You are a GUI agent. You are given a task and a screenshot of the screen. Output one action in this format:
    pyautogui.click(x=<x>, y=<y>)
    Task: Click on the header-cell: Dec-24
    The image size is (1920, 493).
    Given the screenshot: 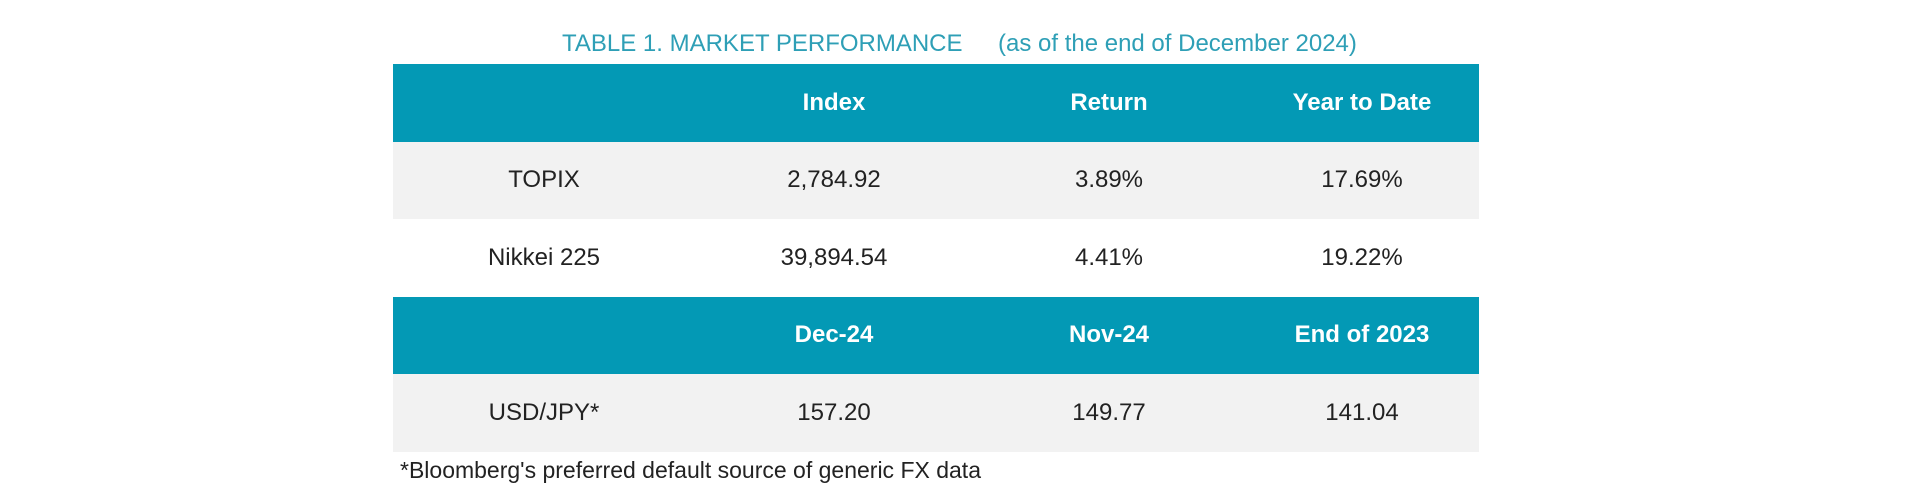 What is the action you would take?
    pyautogui.click(x=834, y=335)
    